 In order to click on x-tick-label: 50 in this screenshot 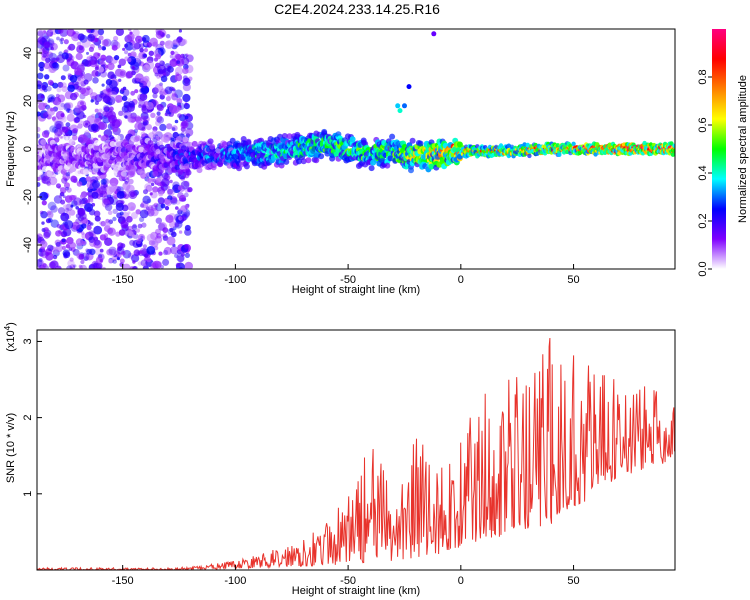, I will do `click(573, 280)`.